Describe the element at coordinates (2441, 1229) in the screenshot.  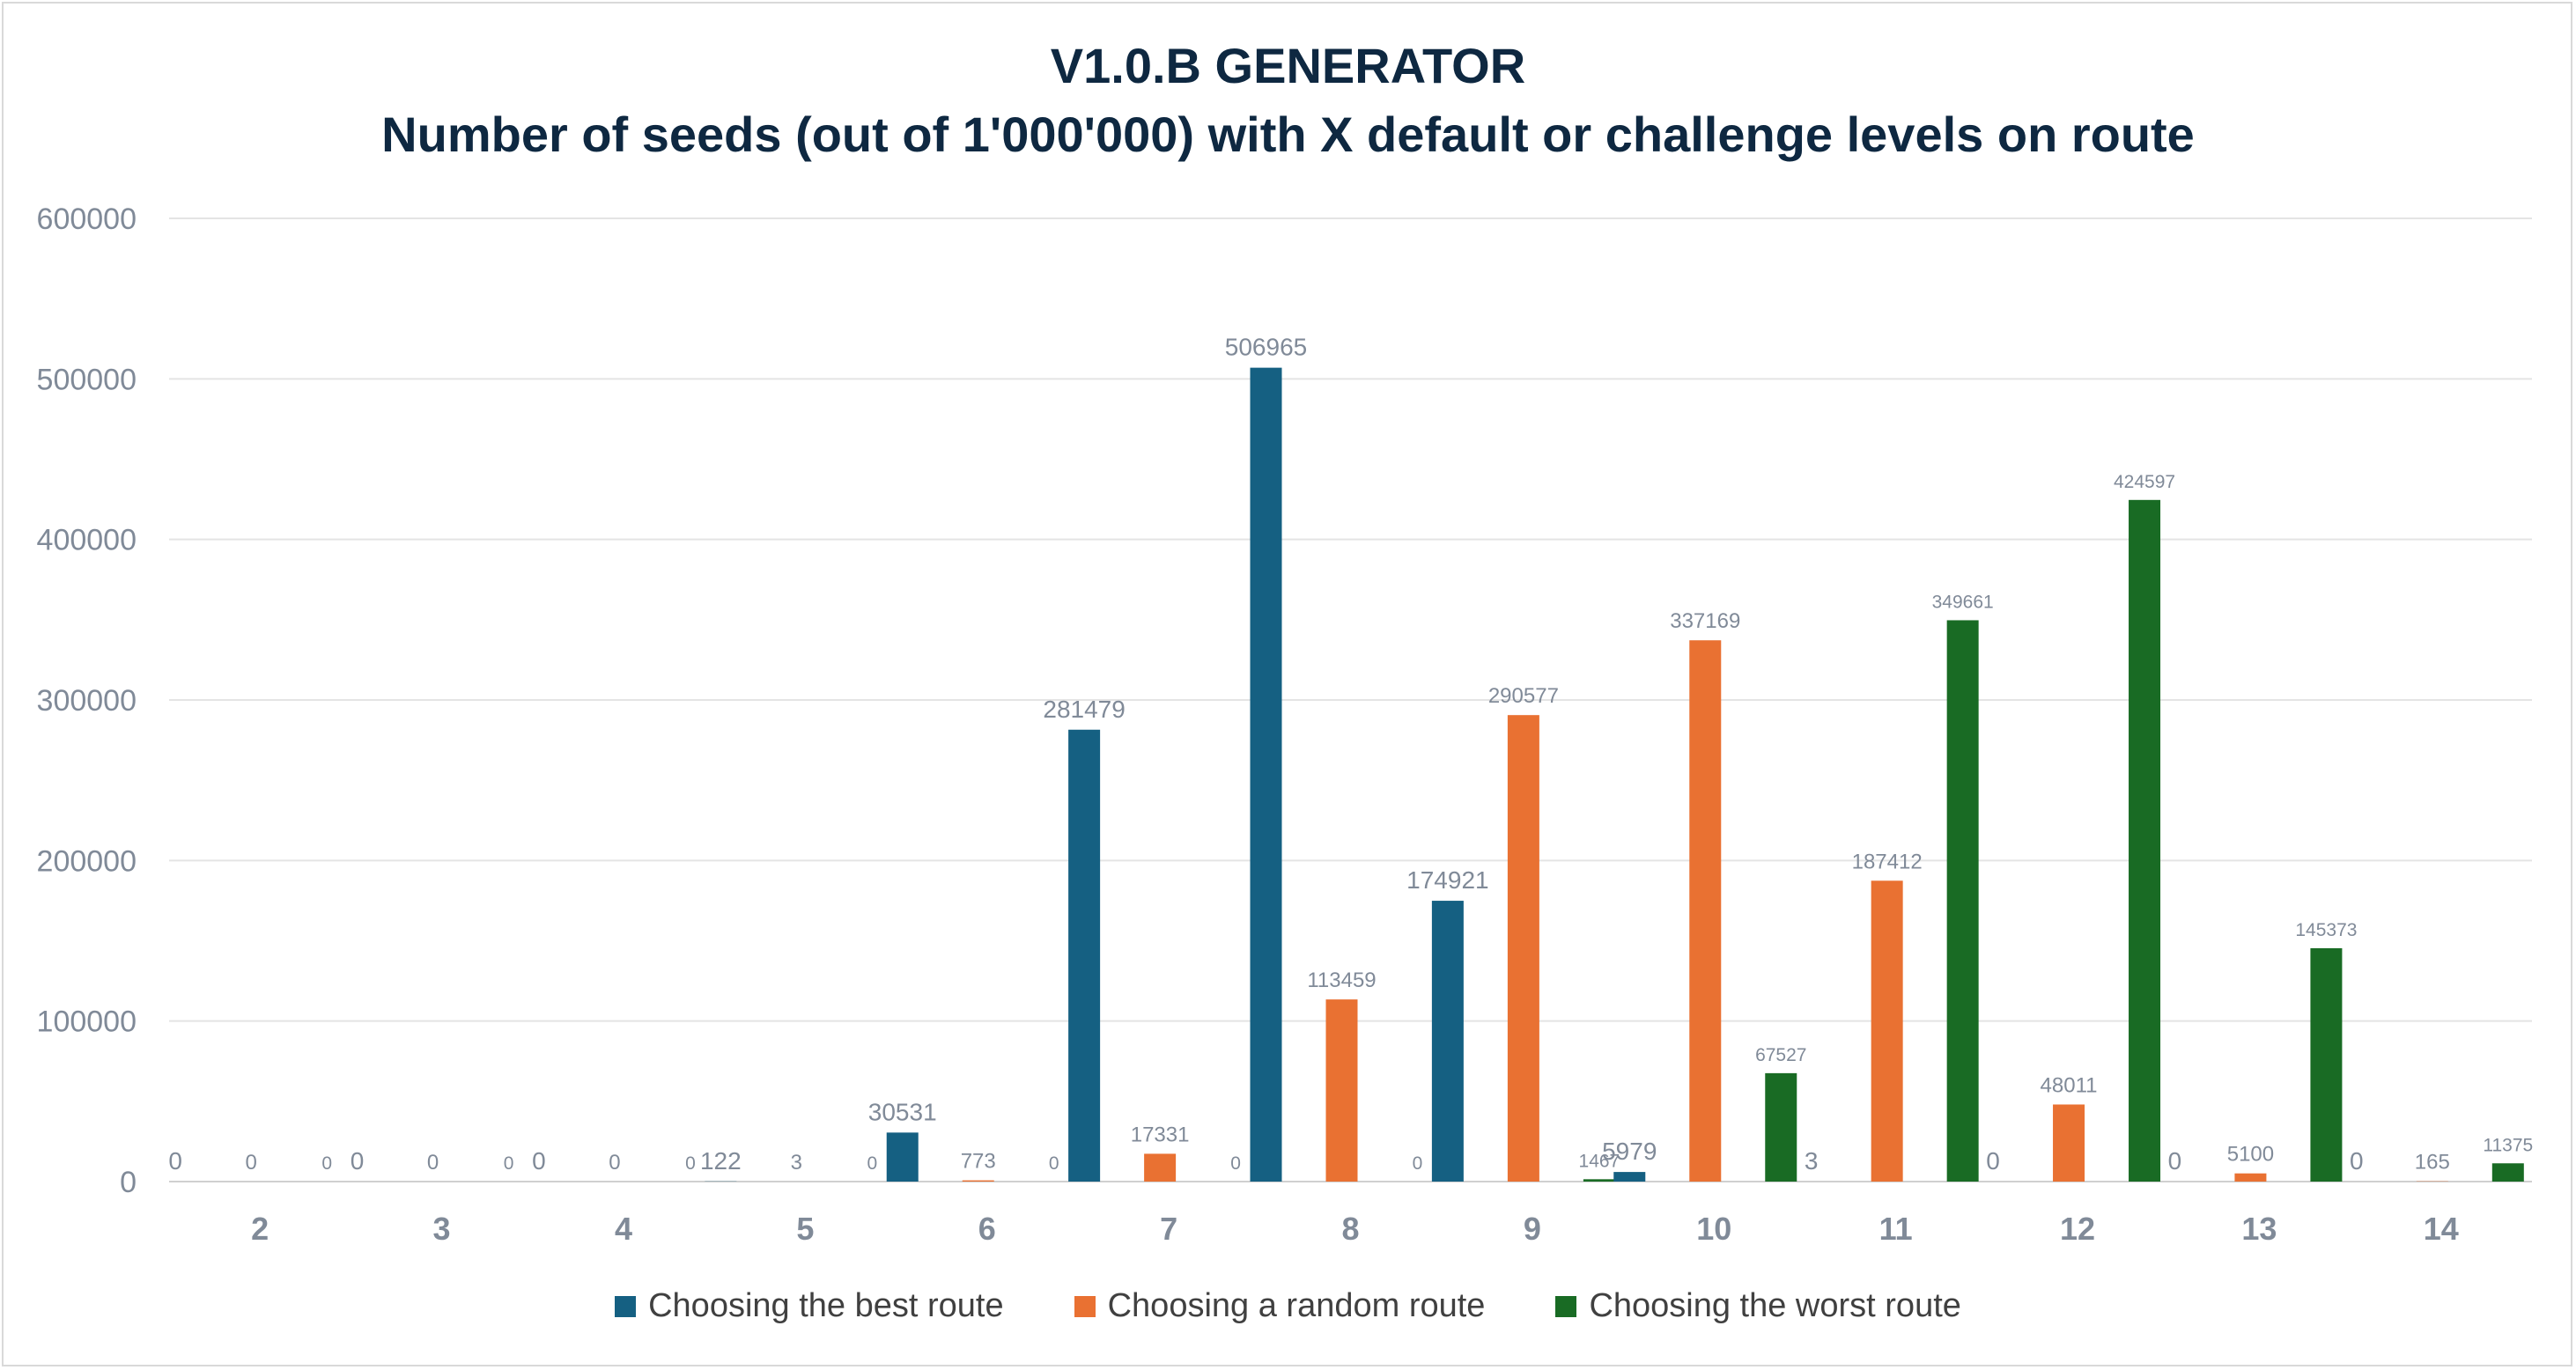
I see `x-tick-label: 14` at that location.